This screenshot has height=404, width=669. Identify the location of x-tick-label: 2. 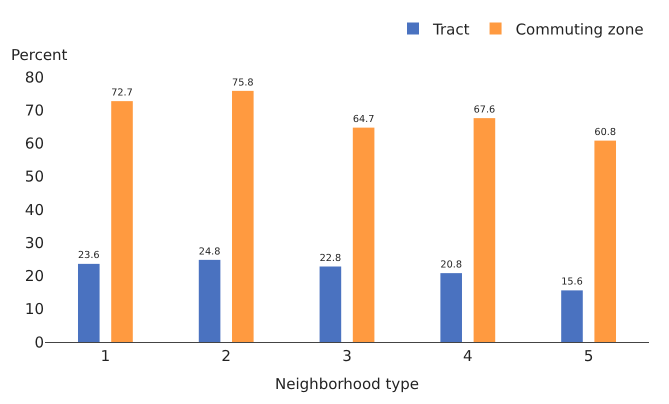
(226, 356).